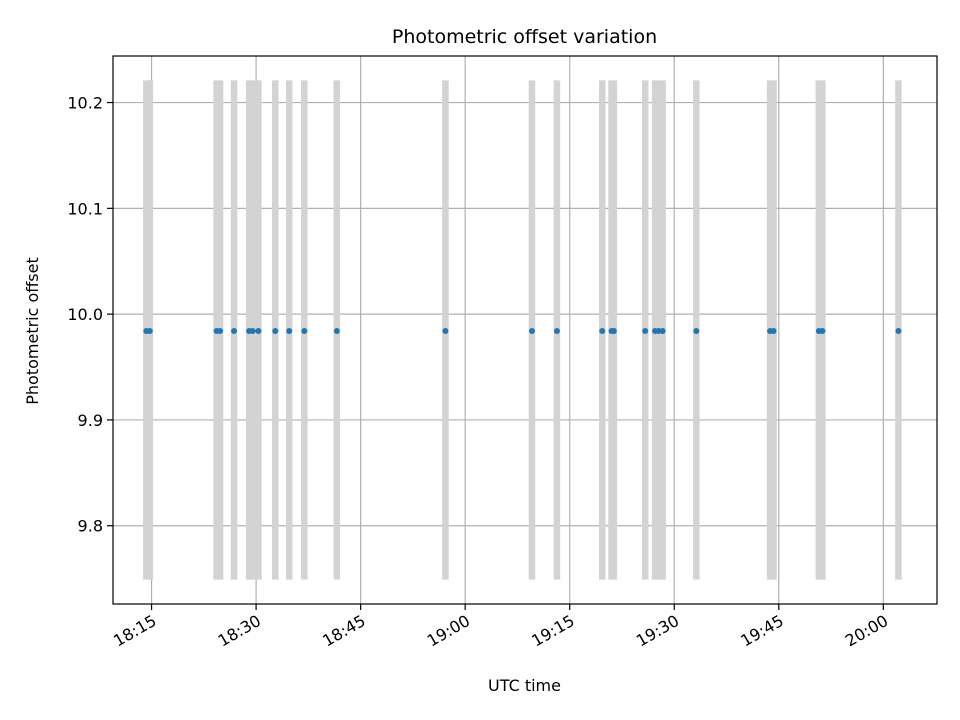  Describe the element at coordinates (239, 631) in the screenshot. I see `x-tick-label: 18:30` at that location.